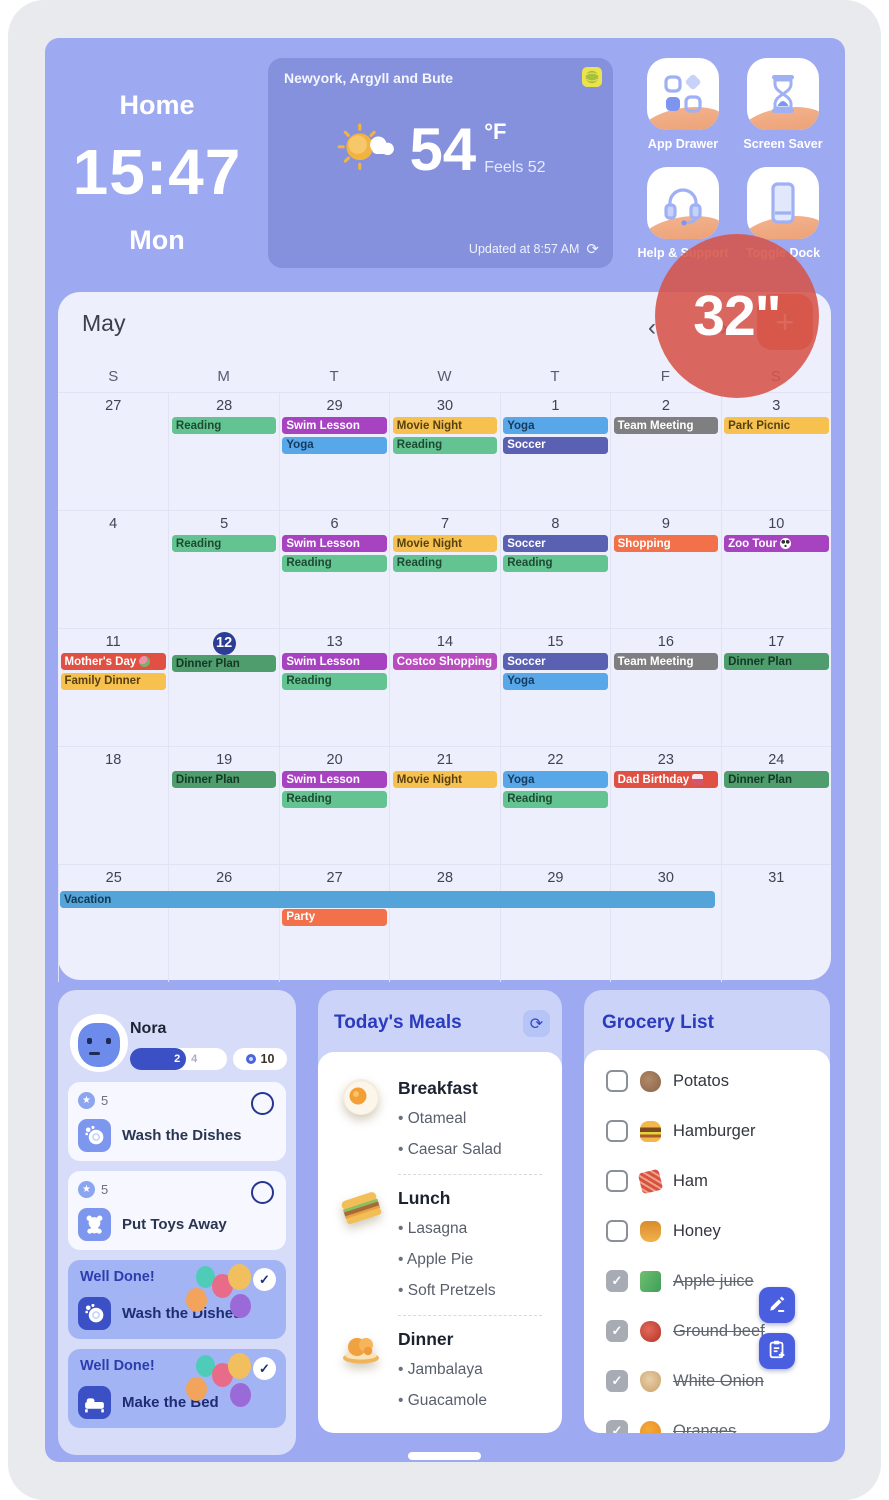 The width and height of the screenshot is (889, 1500). I want to click on calendar-day-cell: 2 Team Meeting, so click(665, 451).